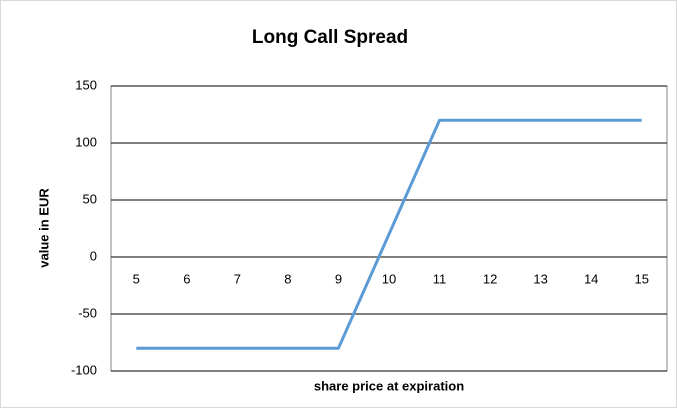 Image resolution: width=677 pixels, height=408 pixels. I want to click on x-axis-title: share price at expiration, so click(389, 385).